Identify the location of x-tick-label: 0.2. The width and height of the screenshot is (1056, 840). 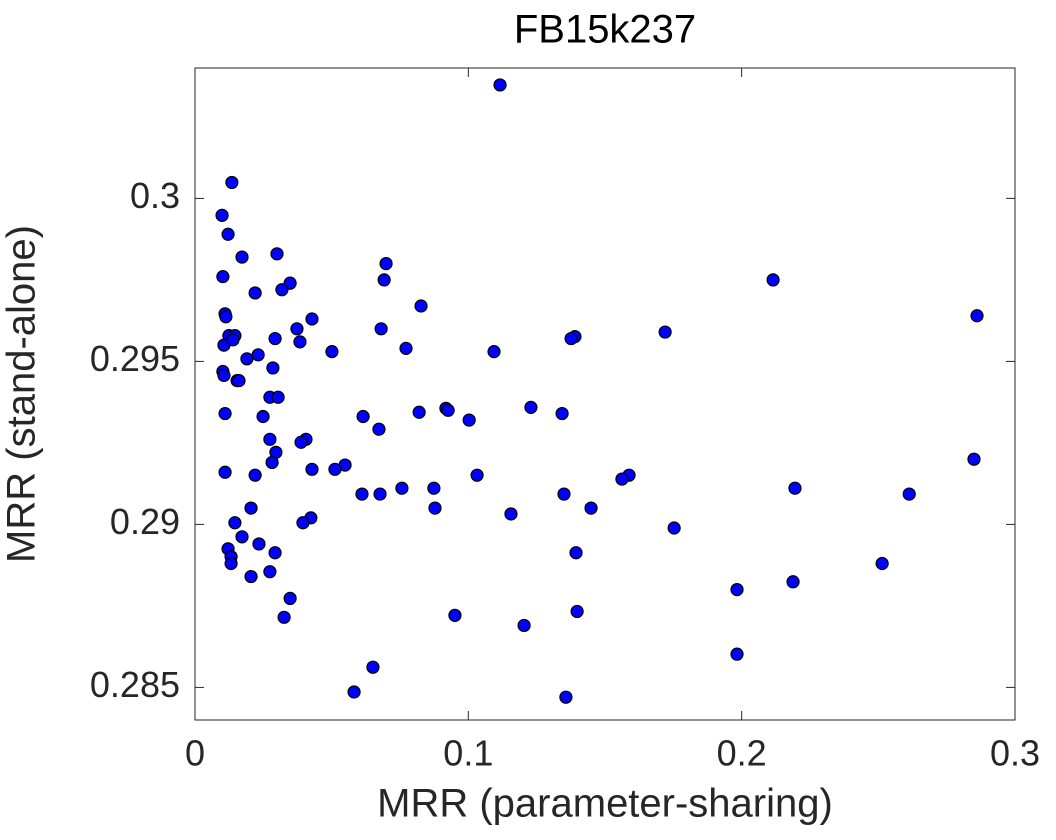
(742, 753).